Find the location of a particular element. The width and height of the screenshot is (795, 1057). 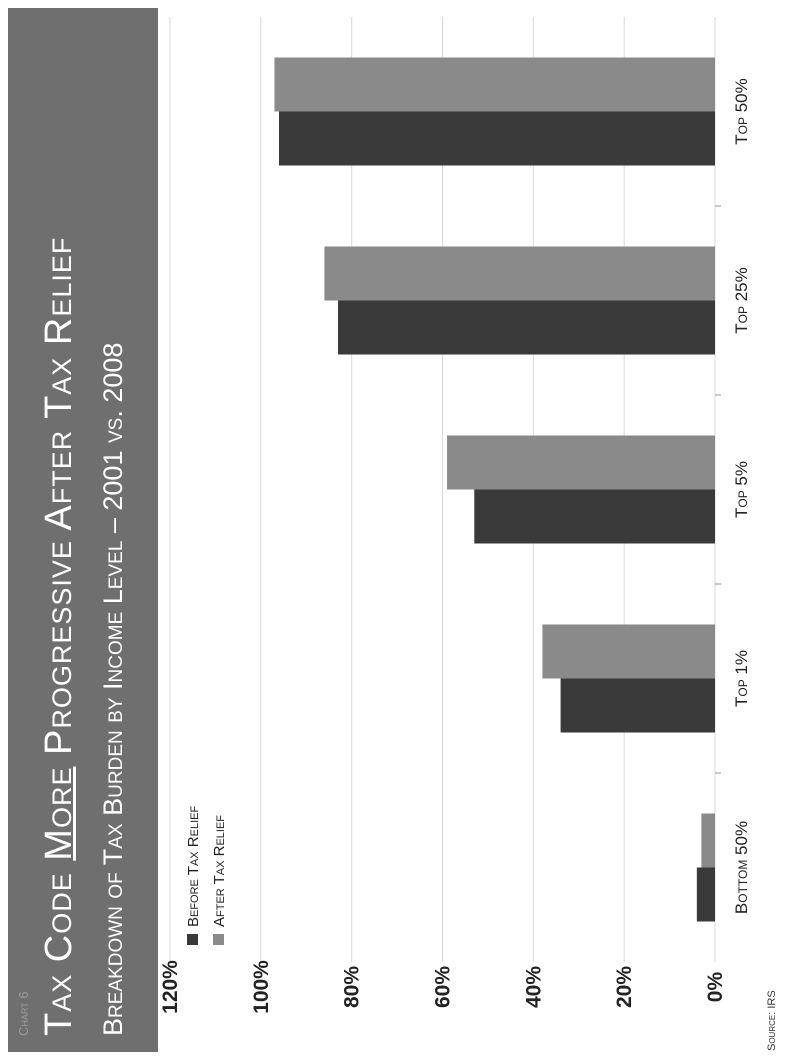

category-label: Bottom 50% is located at coordinates (741, 867).